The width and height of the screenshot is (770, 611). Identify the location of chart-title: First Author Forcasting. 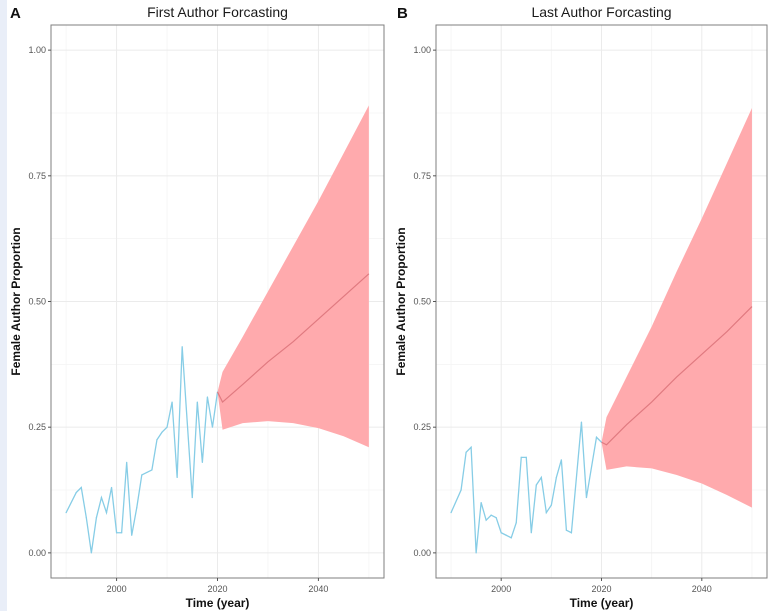
(217, 12).